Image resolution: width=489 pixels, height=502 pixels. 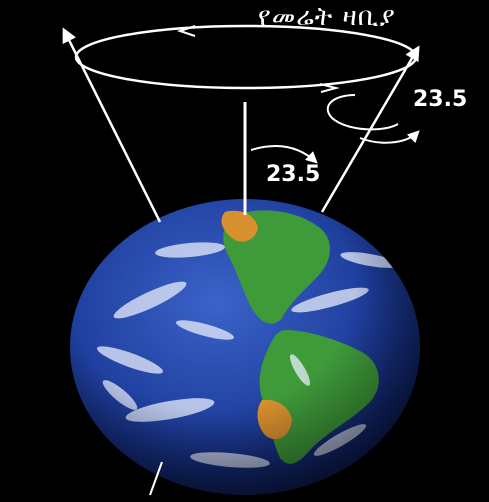 What do you see at coordinates (327, 17) in the screenshot?
I see `diagram-title: የመሬት ዛቢያ` at bounding box center [327, 17].